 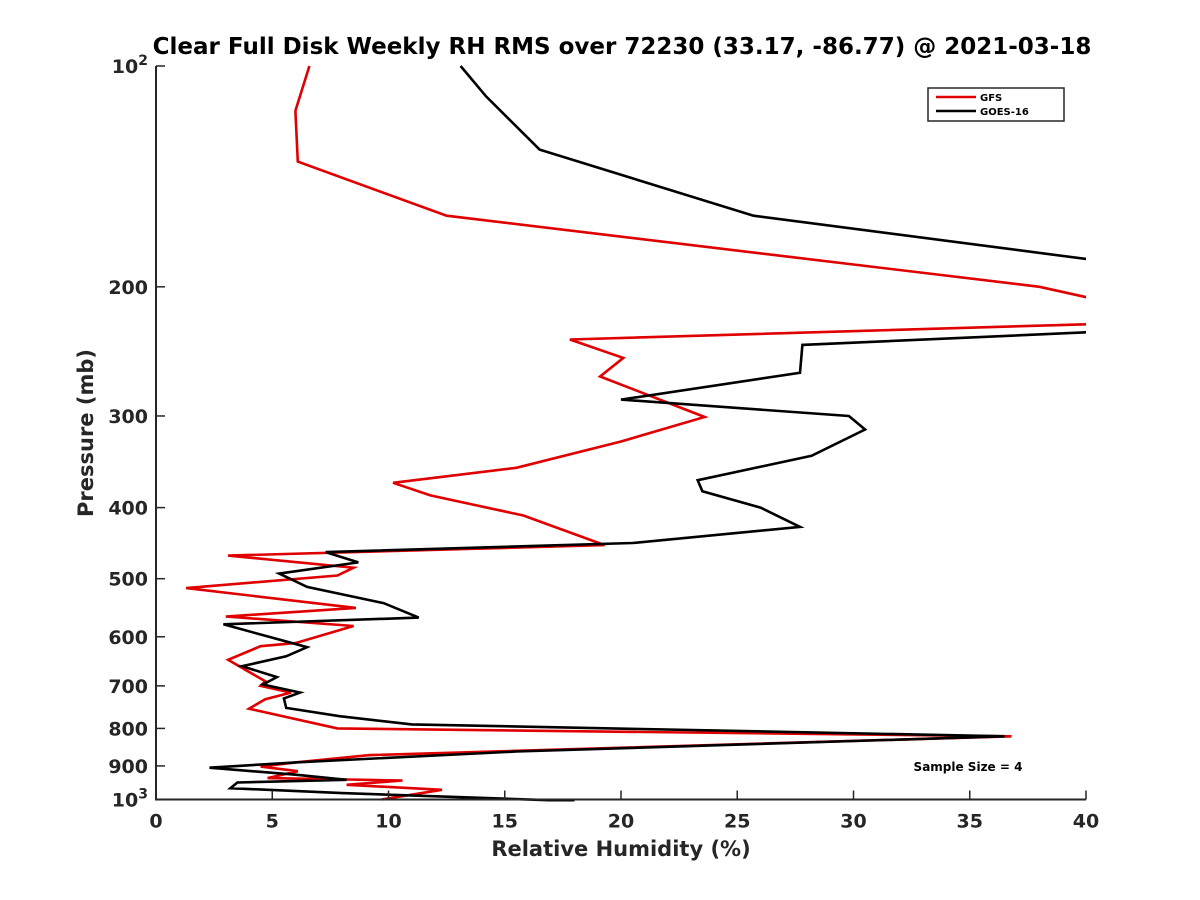 What do you see at coordinates (621, 822) in the screenshot?
I see `x-tick-label: 20` at bounding box center [621, 822].